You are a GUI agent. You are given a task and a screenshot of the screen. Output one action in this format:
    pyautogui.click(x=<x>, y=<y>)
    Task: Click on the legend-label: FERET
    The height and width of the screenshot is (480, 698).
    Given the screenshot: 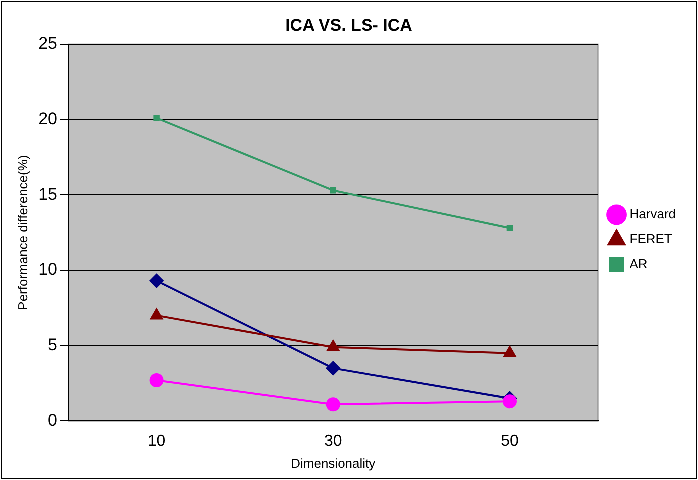 What is the action you would take?
    pyautogui.click(x=651, y=239)
    